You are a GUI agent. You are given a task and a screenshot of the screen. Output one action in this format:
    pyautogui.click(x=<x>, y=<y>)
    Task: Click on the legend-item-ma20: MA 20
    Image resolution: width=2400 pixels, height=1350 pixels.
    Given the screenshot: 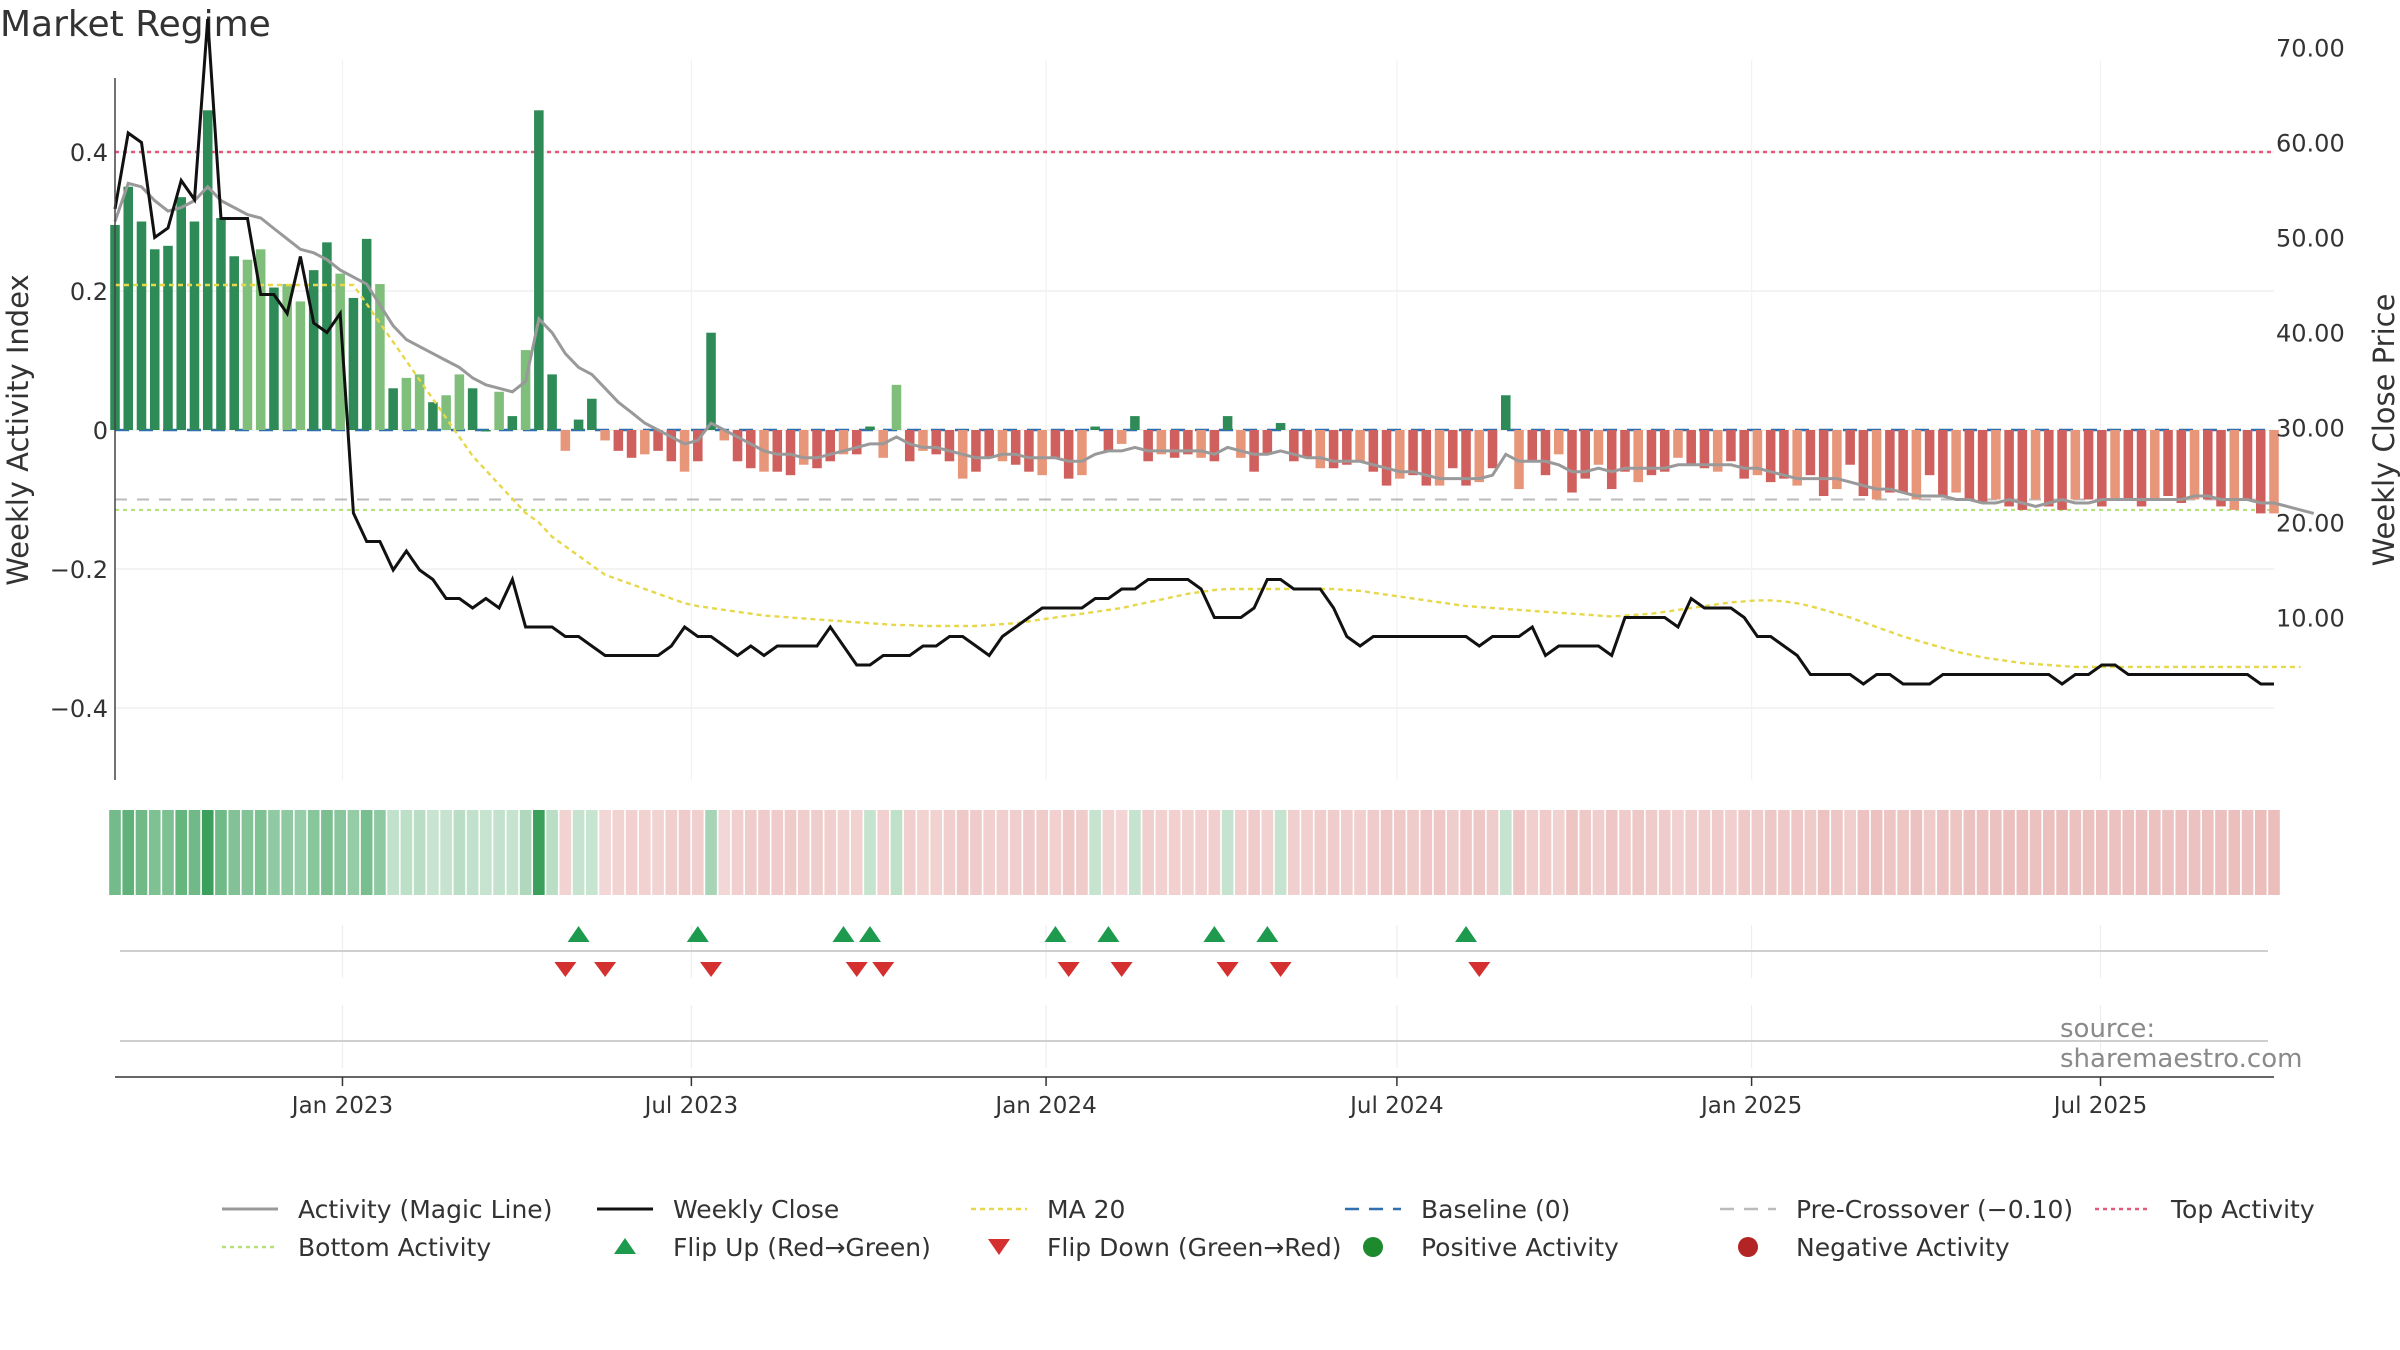 What is the action you would take?
    pyautogui.click(x=1047, y=1209)
    